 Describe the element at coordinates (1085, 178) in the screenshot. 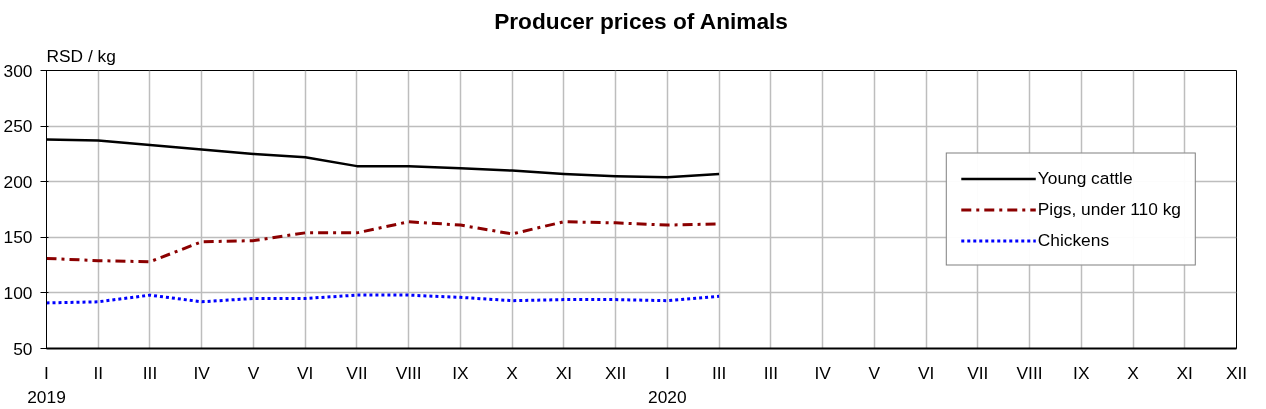

I see `legend-label: Young cattle` at that location.